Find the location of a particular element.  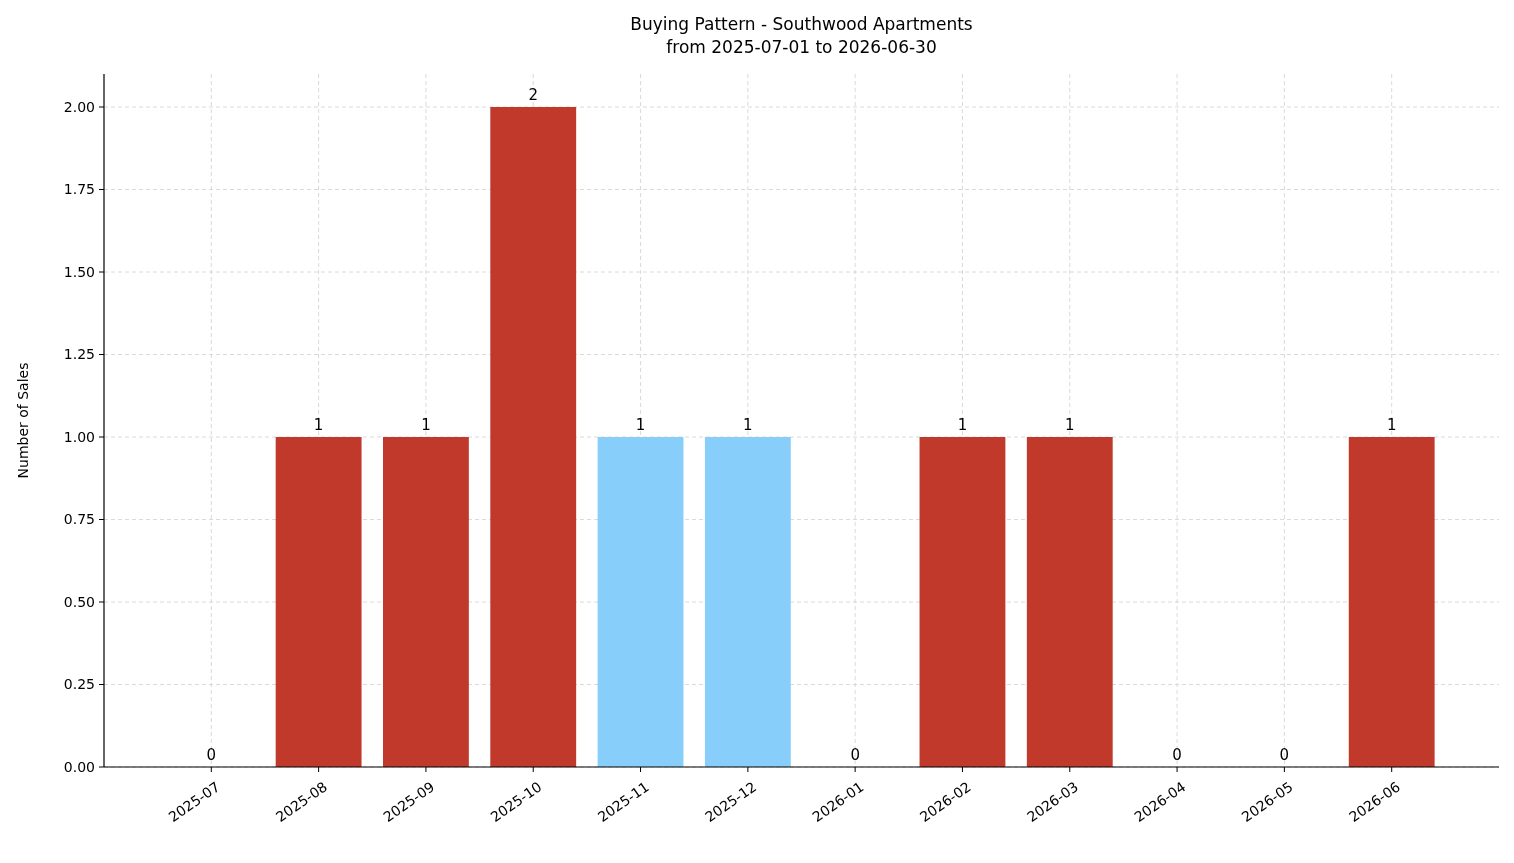

chart-title: Buying Pattern - Southwood Apartments from 2025-07-01 to 2026-06-30 is located at coordinates (801, 35).